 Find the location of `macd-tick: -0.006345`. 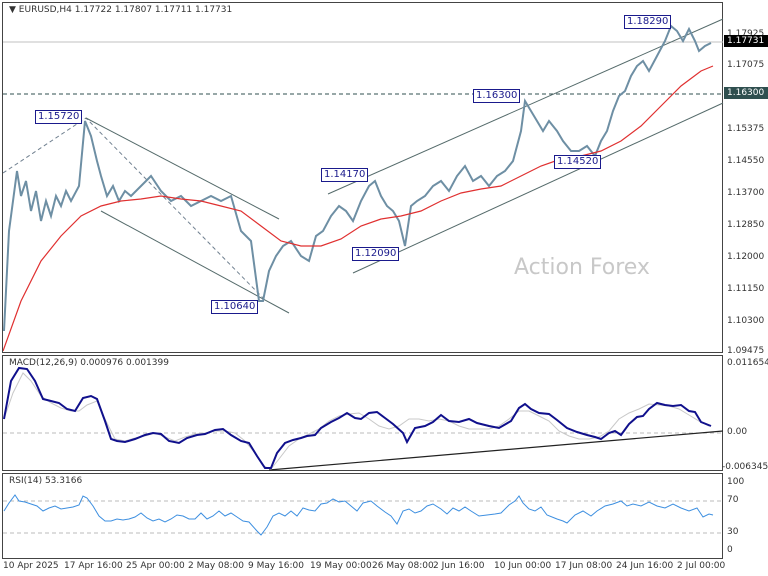

macd-tick: -0.006345 is located at coordinates (745, 467).